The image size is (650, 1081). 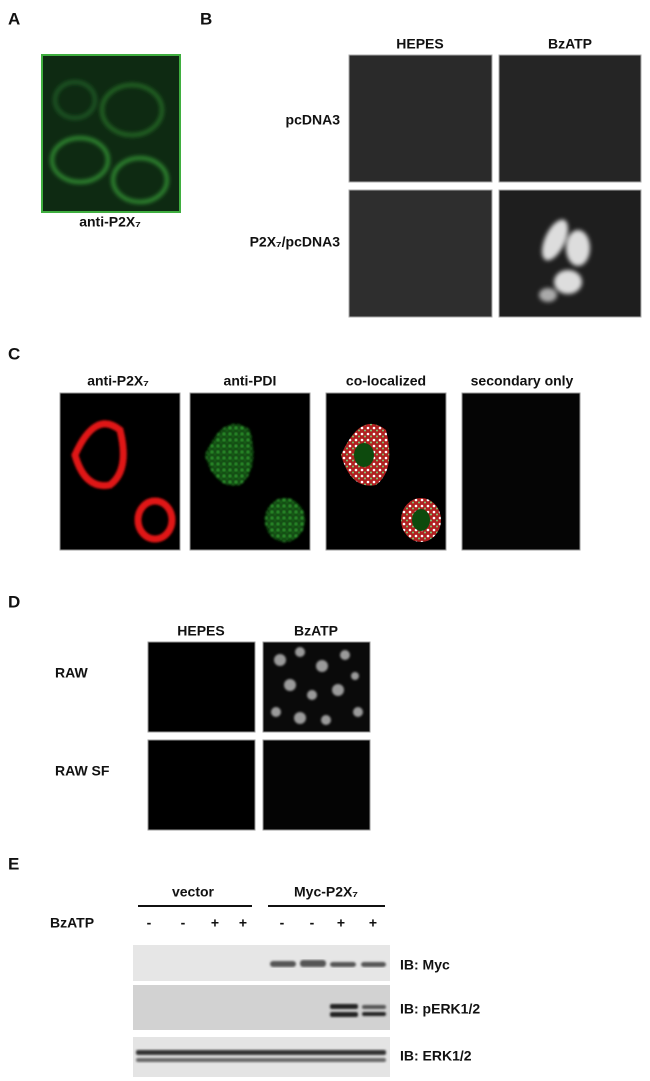 I want to click on column-label: anti-PDI, so click(x=250, y=381).